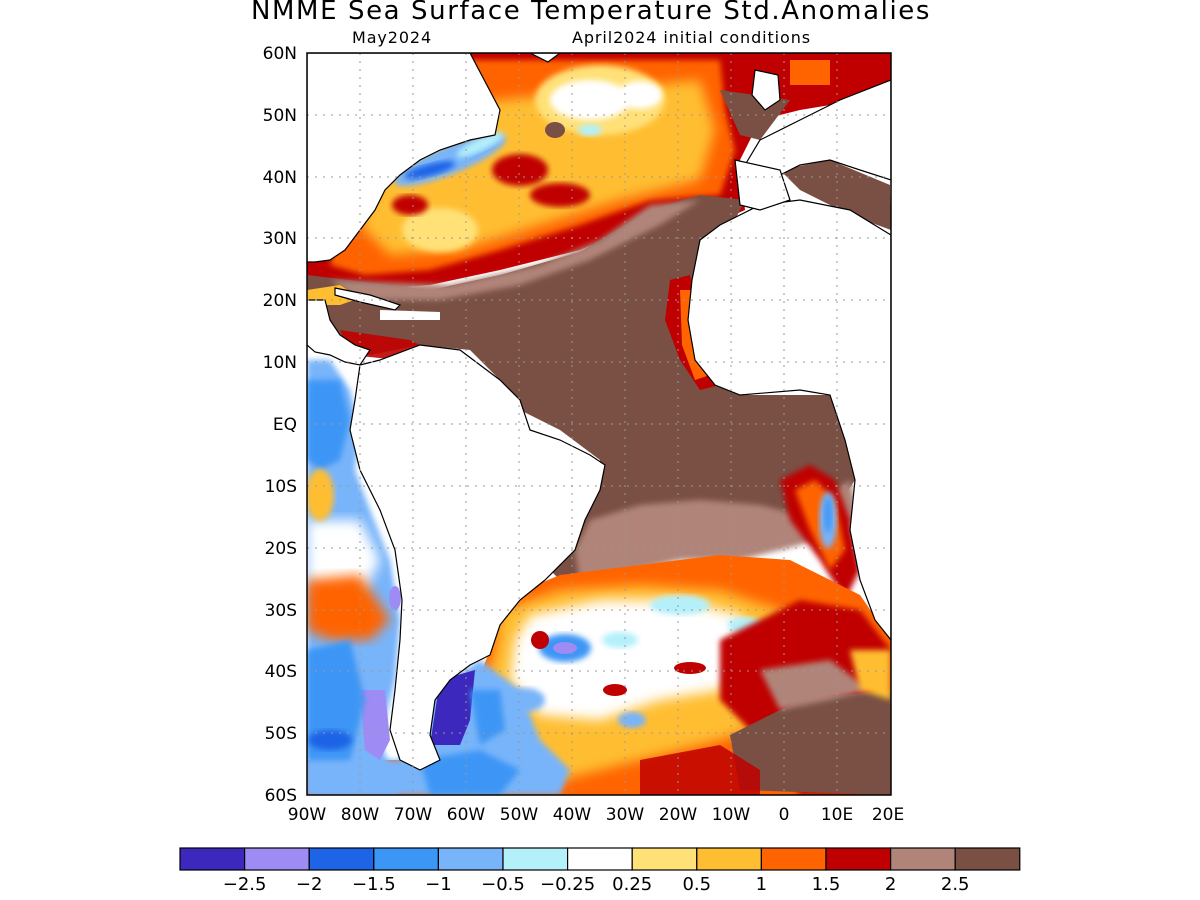 This screenshot has height=900, width=1200. Describe the element at coordinates (888, 815) in the screenshot. I see `lon-label: 20E` at that location.